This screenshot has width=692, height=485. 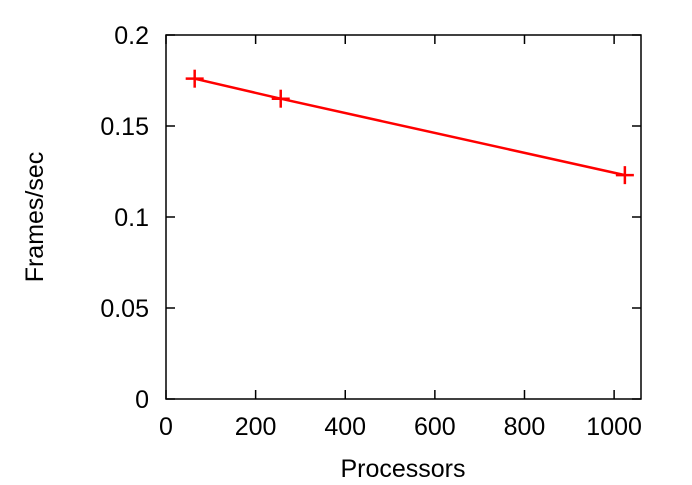 I want to click on y-tick-label: 0.05, so click(x=124, y=309).